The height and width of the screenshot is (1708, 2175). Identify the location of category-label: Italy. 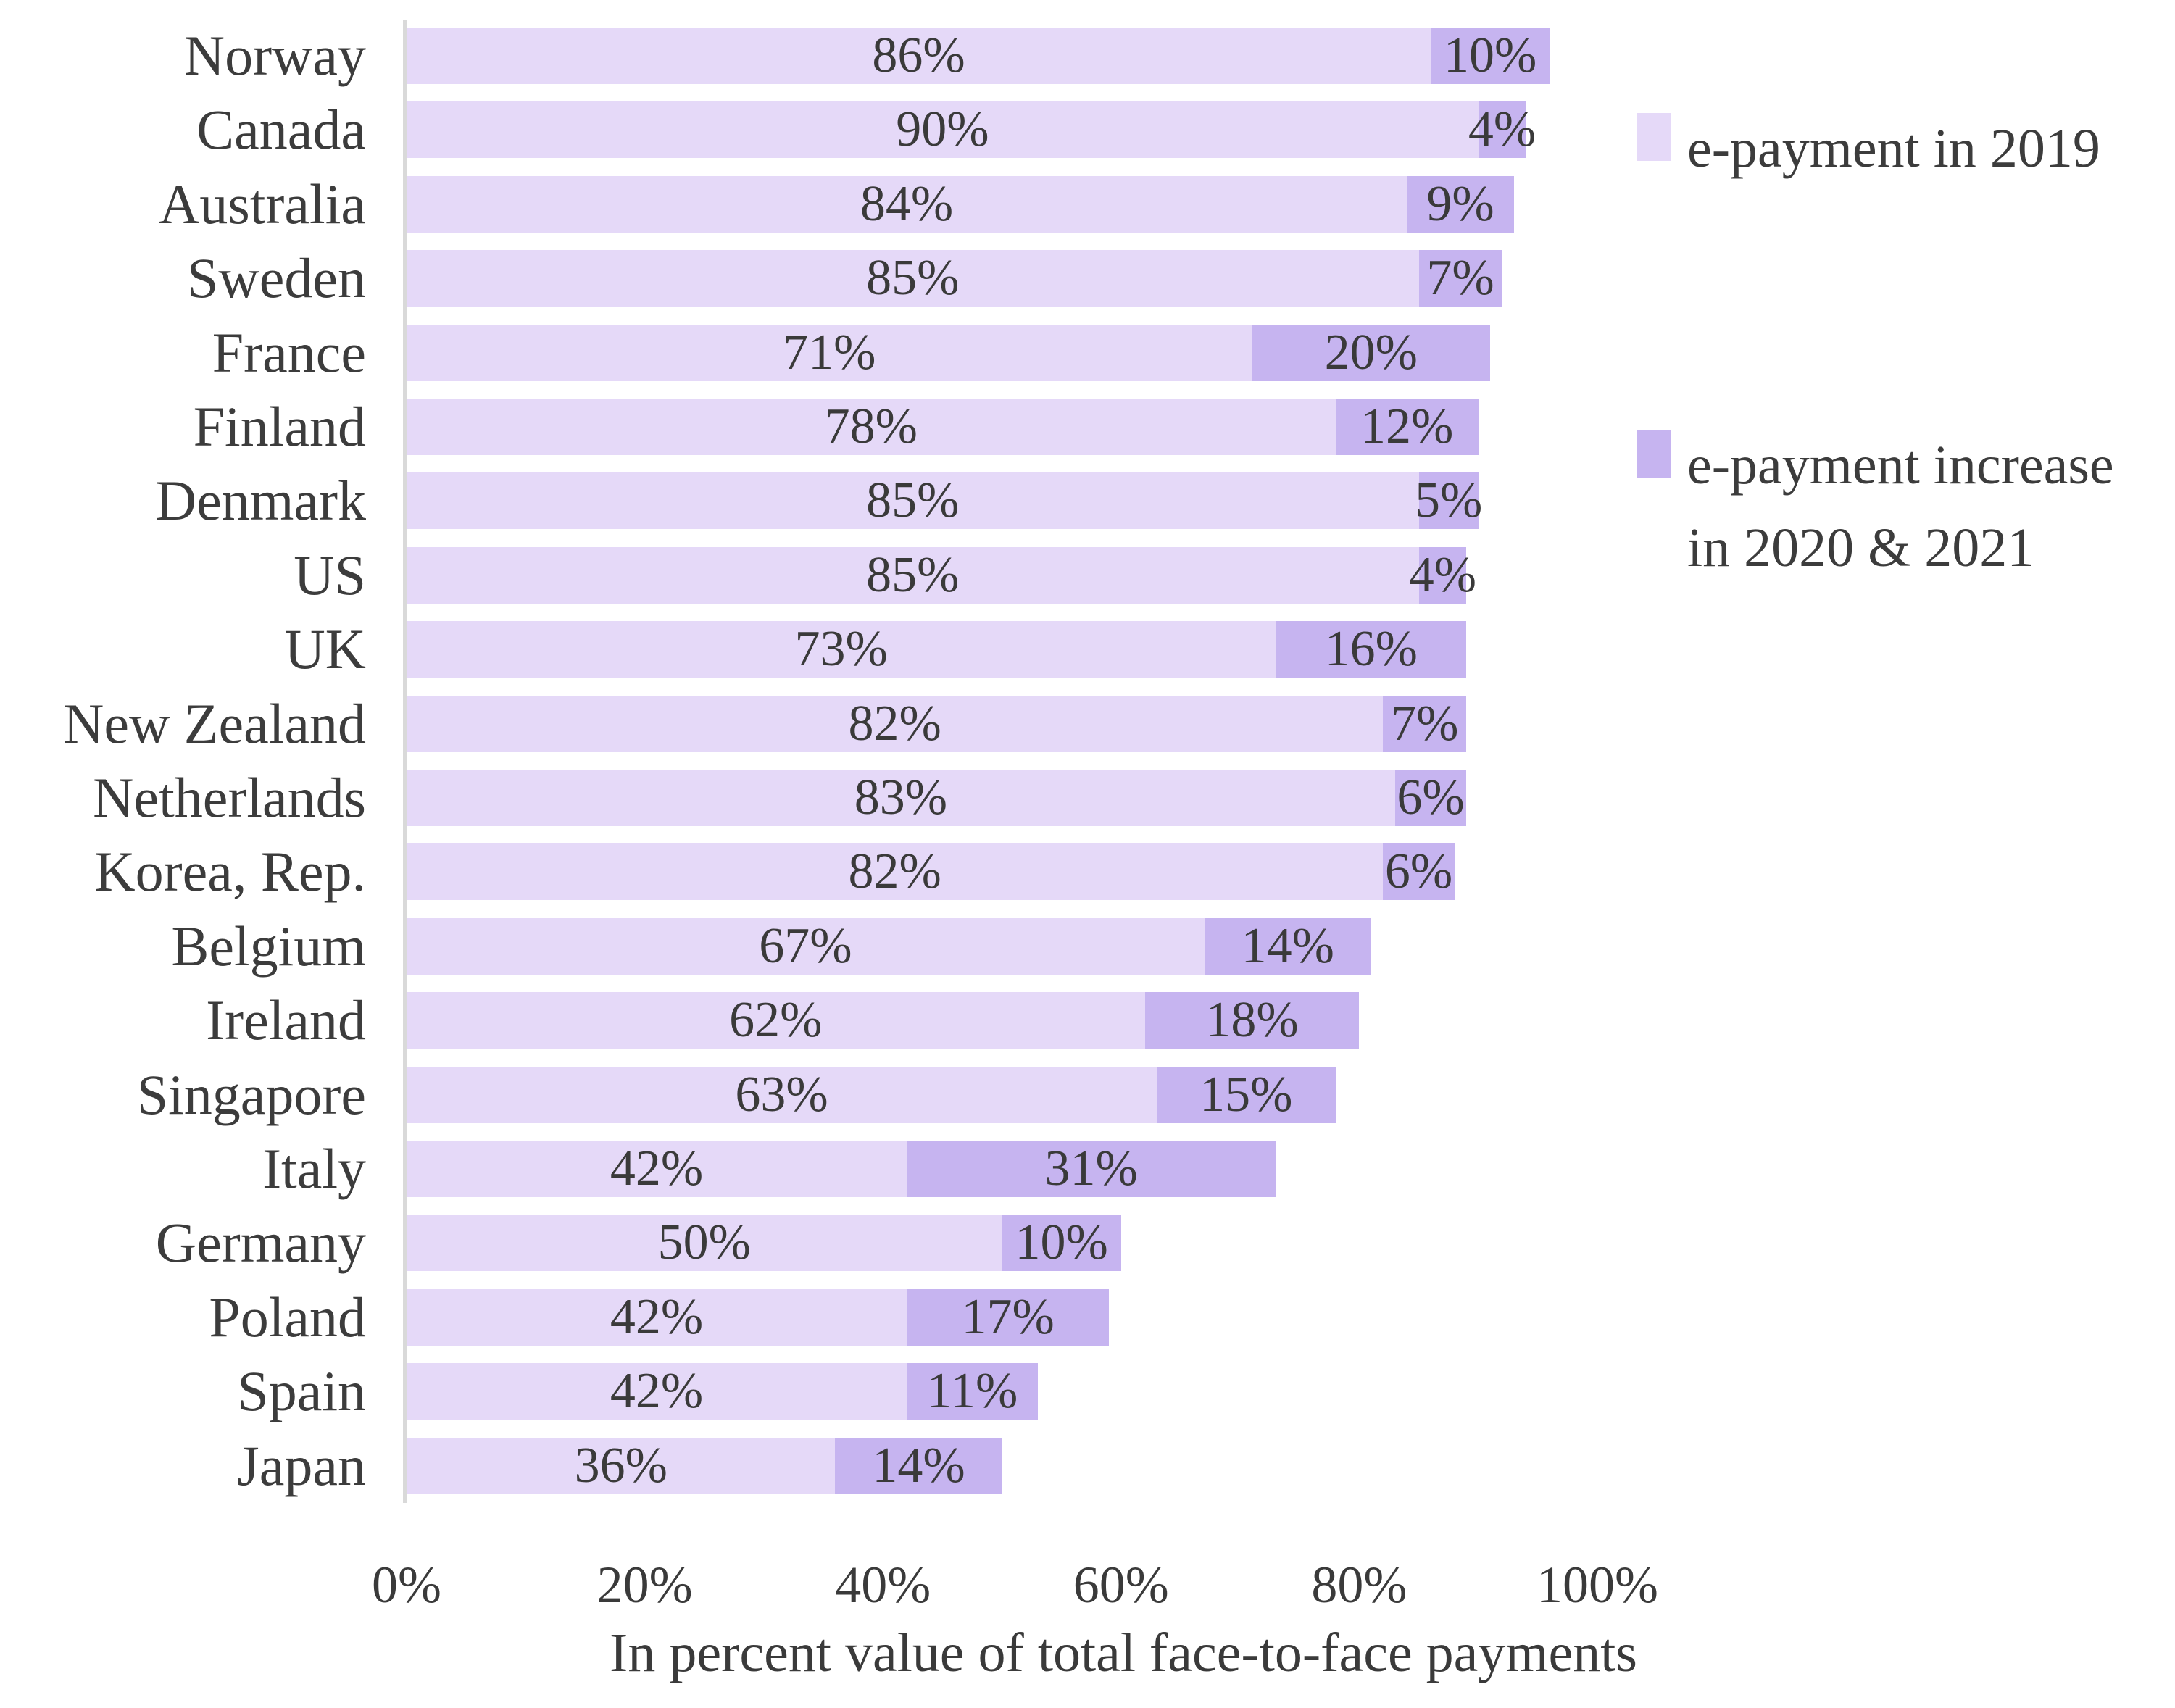
(314, 1168).